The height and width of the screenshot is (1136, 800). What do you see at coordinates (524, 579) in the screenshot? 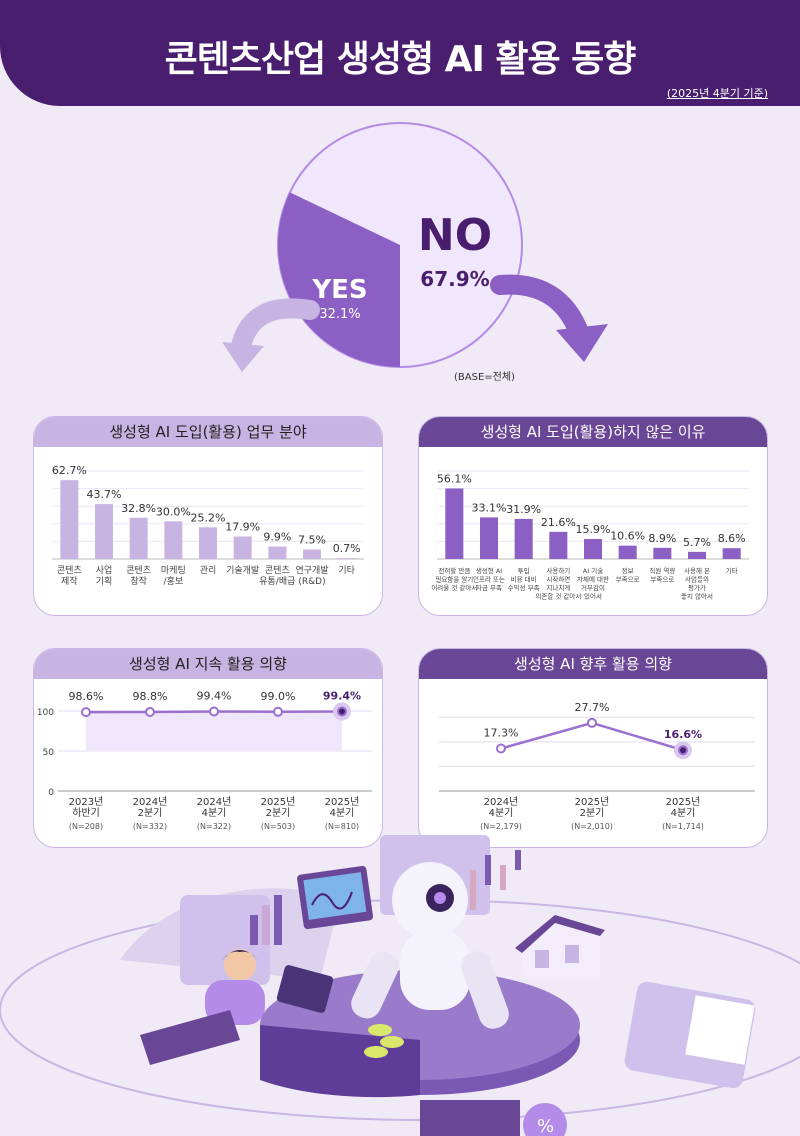
I see `category-label: 비용 대비` at bounding box center [524, 579].